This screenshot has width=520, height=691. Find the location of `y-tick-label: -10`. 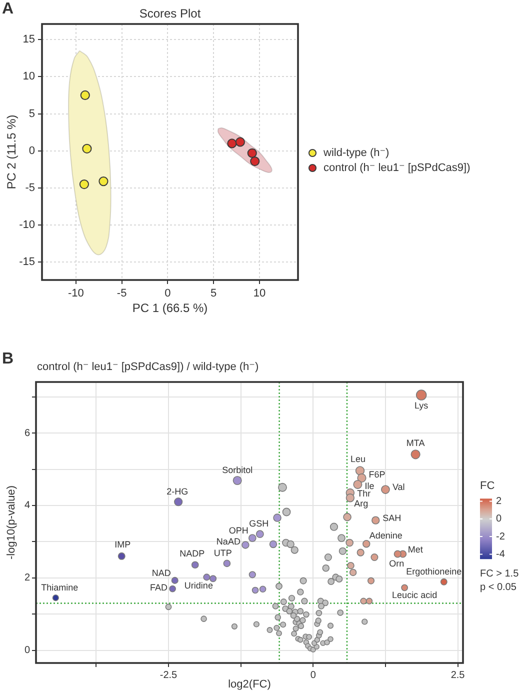

y-tick-label: -10 is located at coordinates (27, 225).